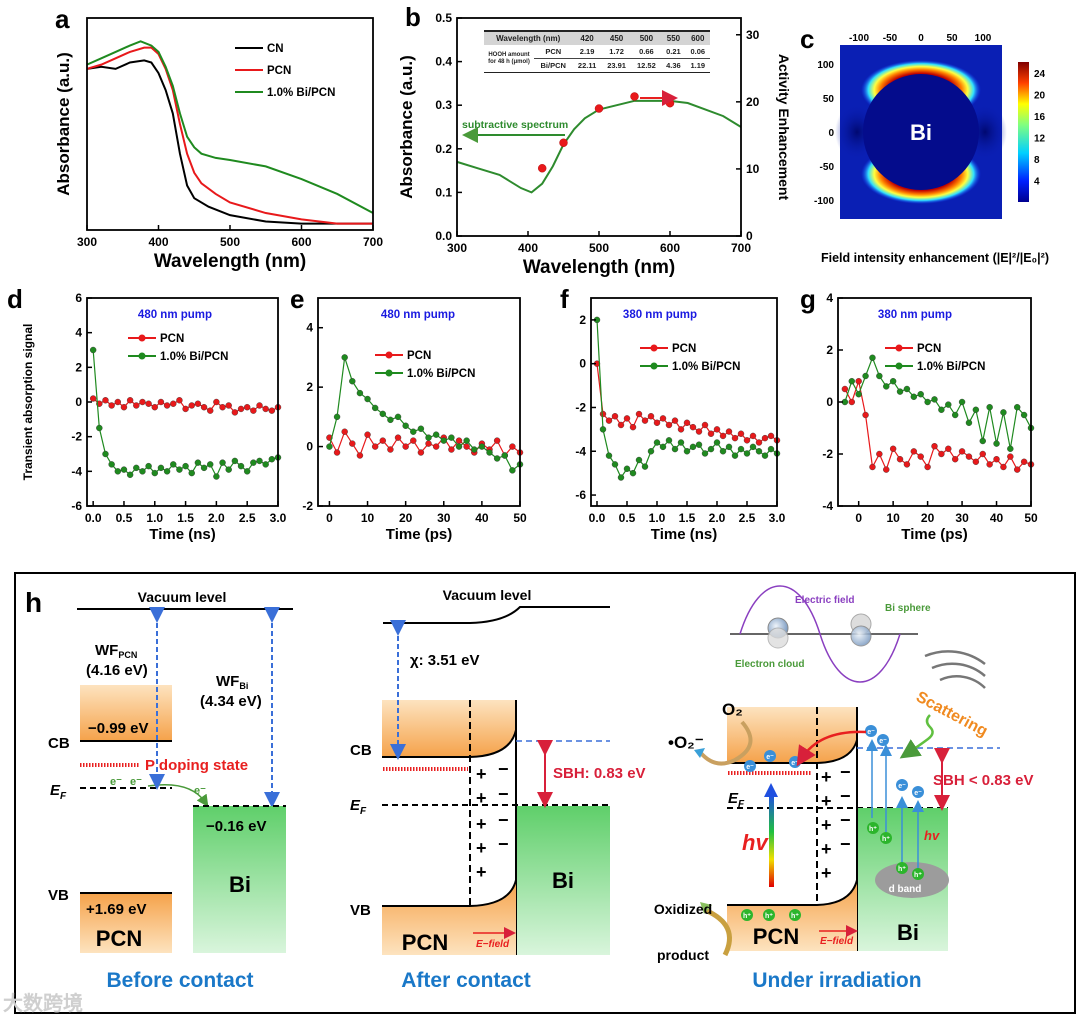  What do you see at coordinates (753, 35) in the screenshot?
I see `y2-tick-label: 30` at bounding box center [753, 35].